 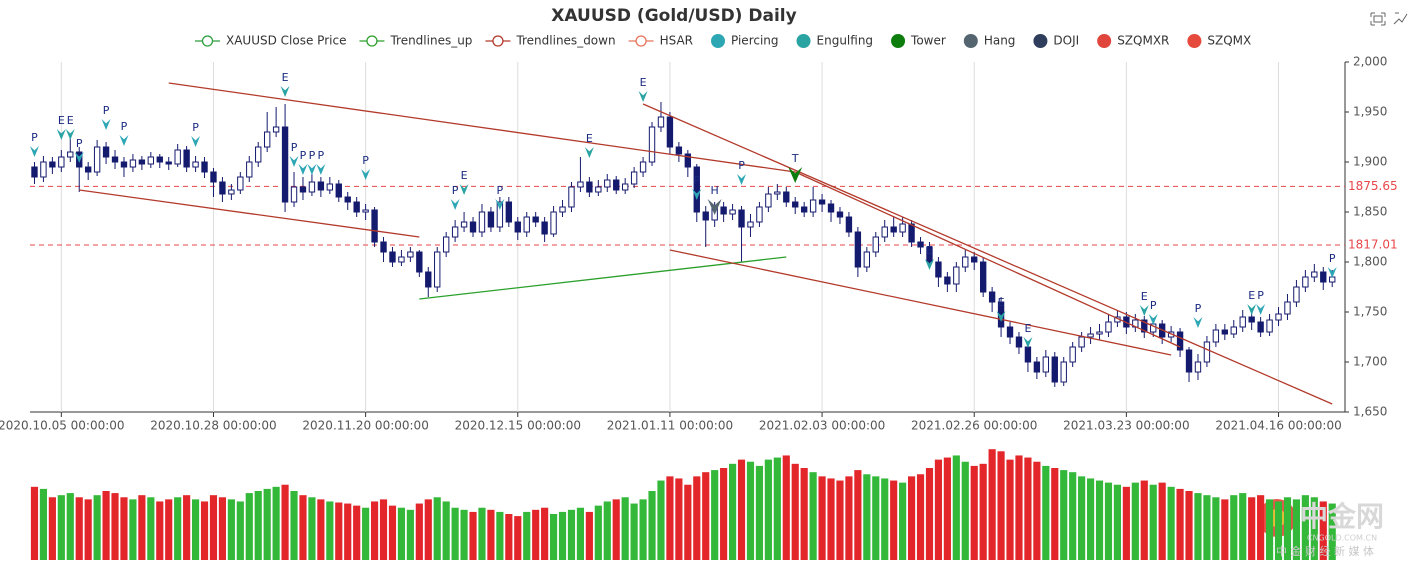 I want to click on watermark-domain: CNGOLD.COM.CN, so click(x=1342, y=538).